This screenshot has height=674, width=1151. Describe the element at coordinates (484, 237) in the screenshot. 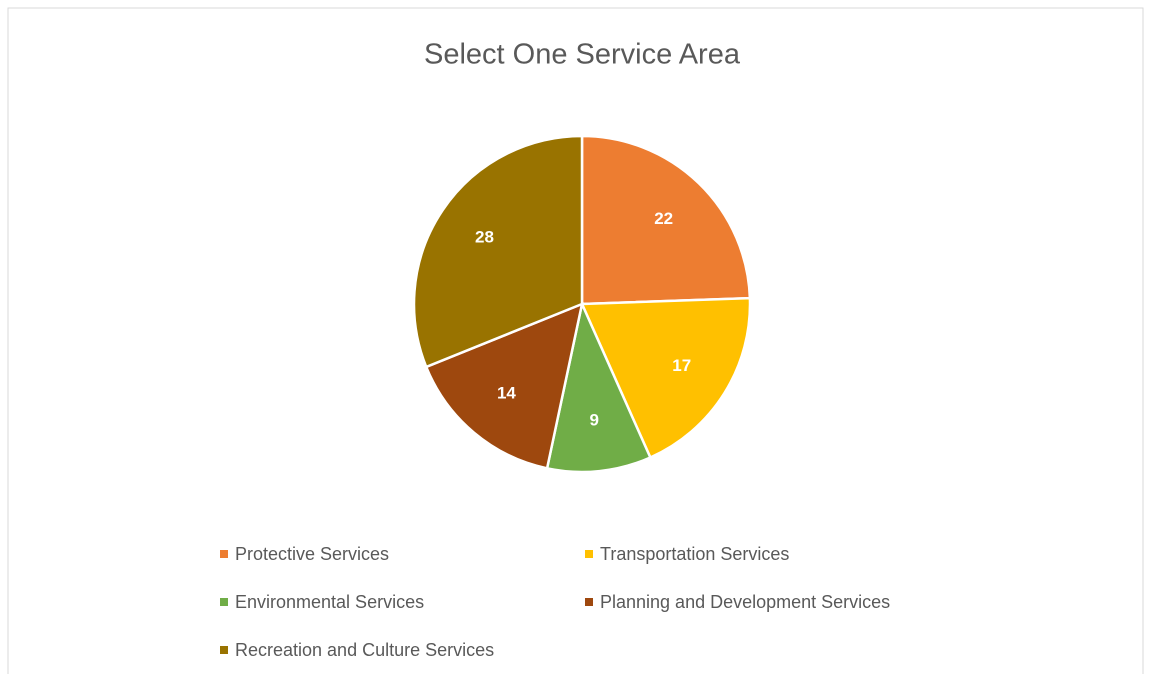

I see `data-label: 28` at that location.